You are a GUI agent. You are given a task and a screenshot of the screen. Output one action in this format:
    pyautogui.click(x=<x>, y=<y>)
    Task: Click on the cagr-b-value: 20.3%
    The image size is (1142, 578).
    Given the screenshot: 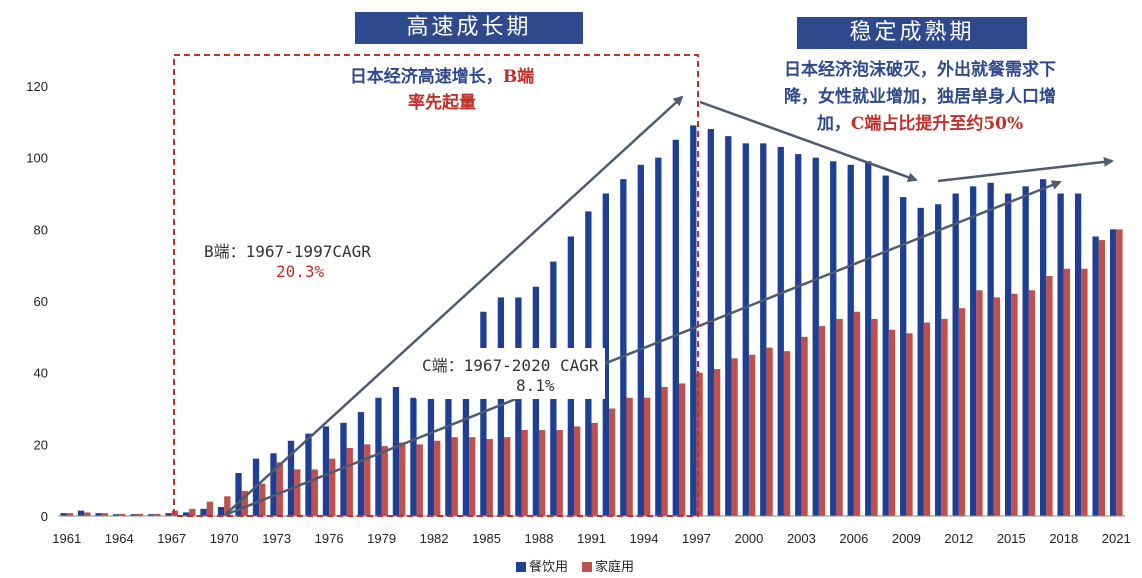 What is the action you would take?
    pyautogui.click(x=287, y=271)
    